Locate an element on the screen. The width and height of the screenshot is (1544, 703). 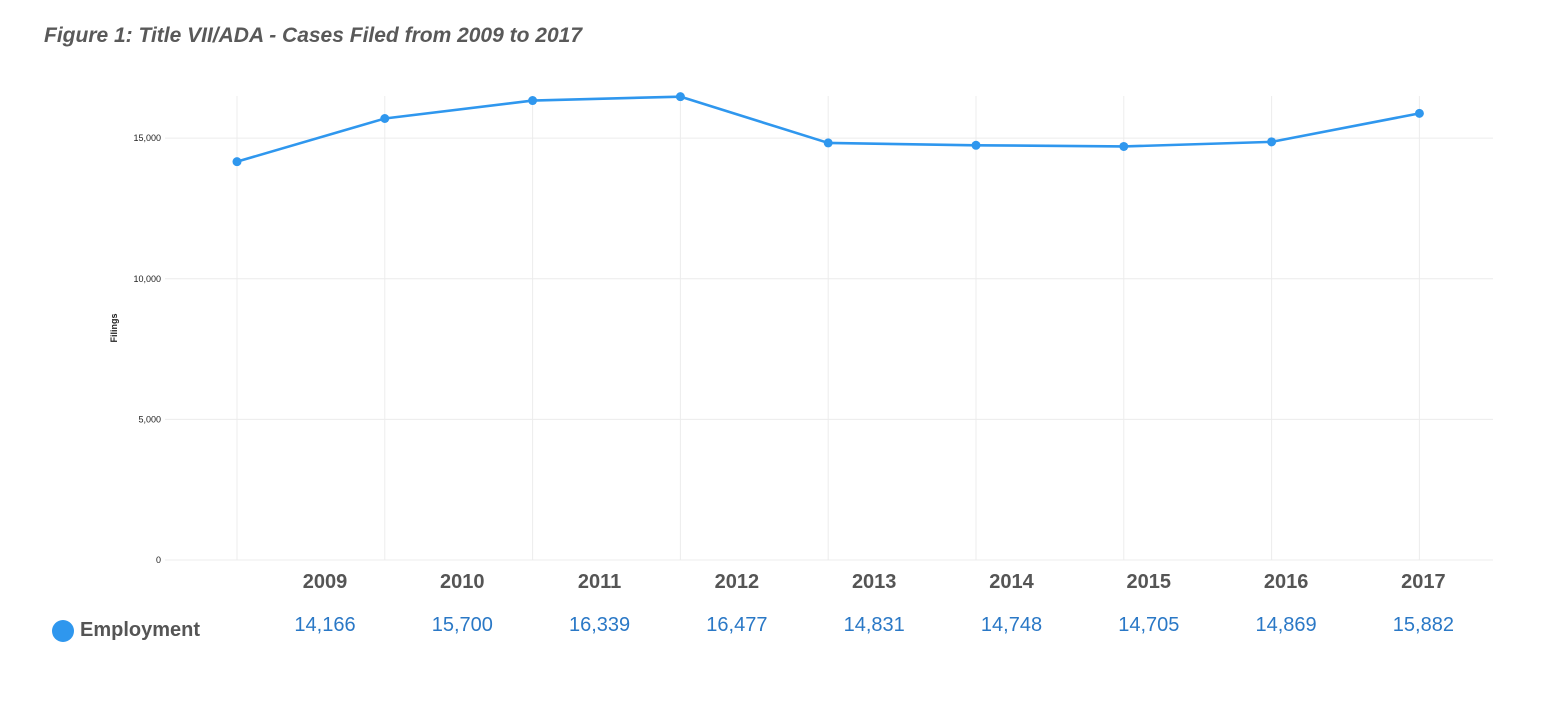
value-cell: 14,831 is located at coordinates (874, 625).